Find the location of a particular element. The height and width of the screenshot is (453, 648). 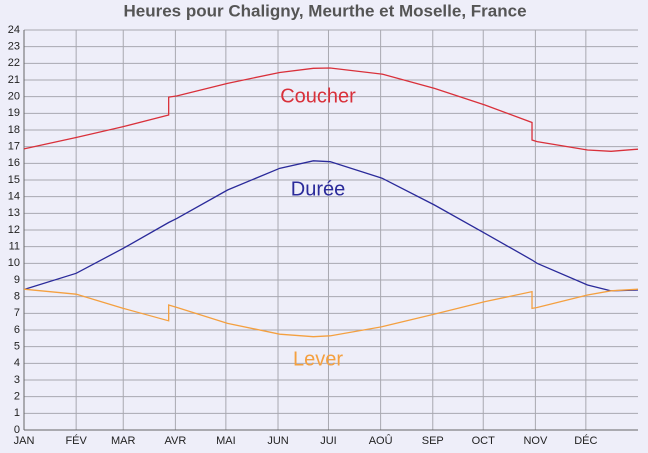

x-tick-label: AOÛ is located at coordinates (381, 440).